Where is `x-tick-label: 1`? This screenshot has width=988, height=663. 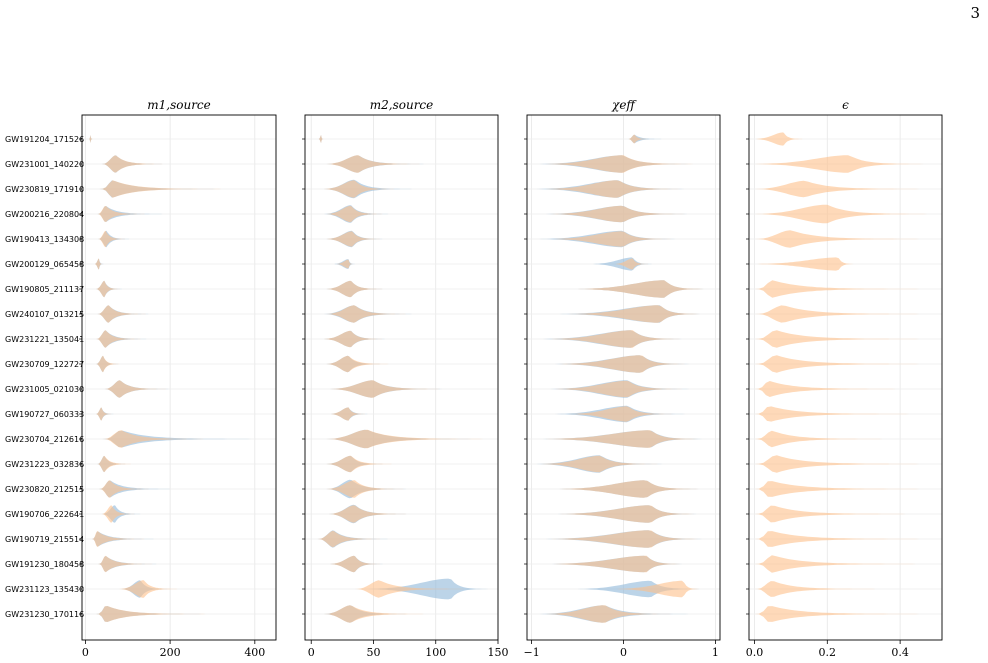
x-tick-label: 1 is located at coordinates (715, 652).